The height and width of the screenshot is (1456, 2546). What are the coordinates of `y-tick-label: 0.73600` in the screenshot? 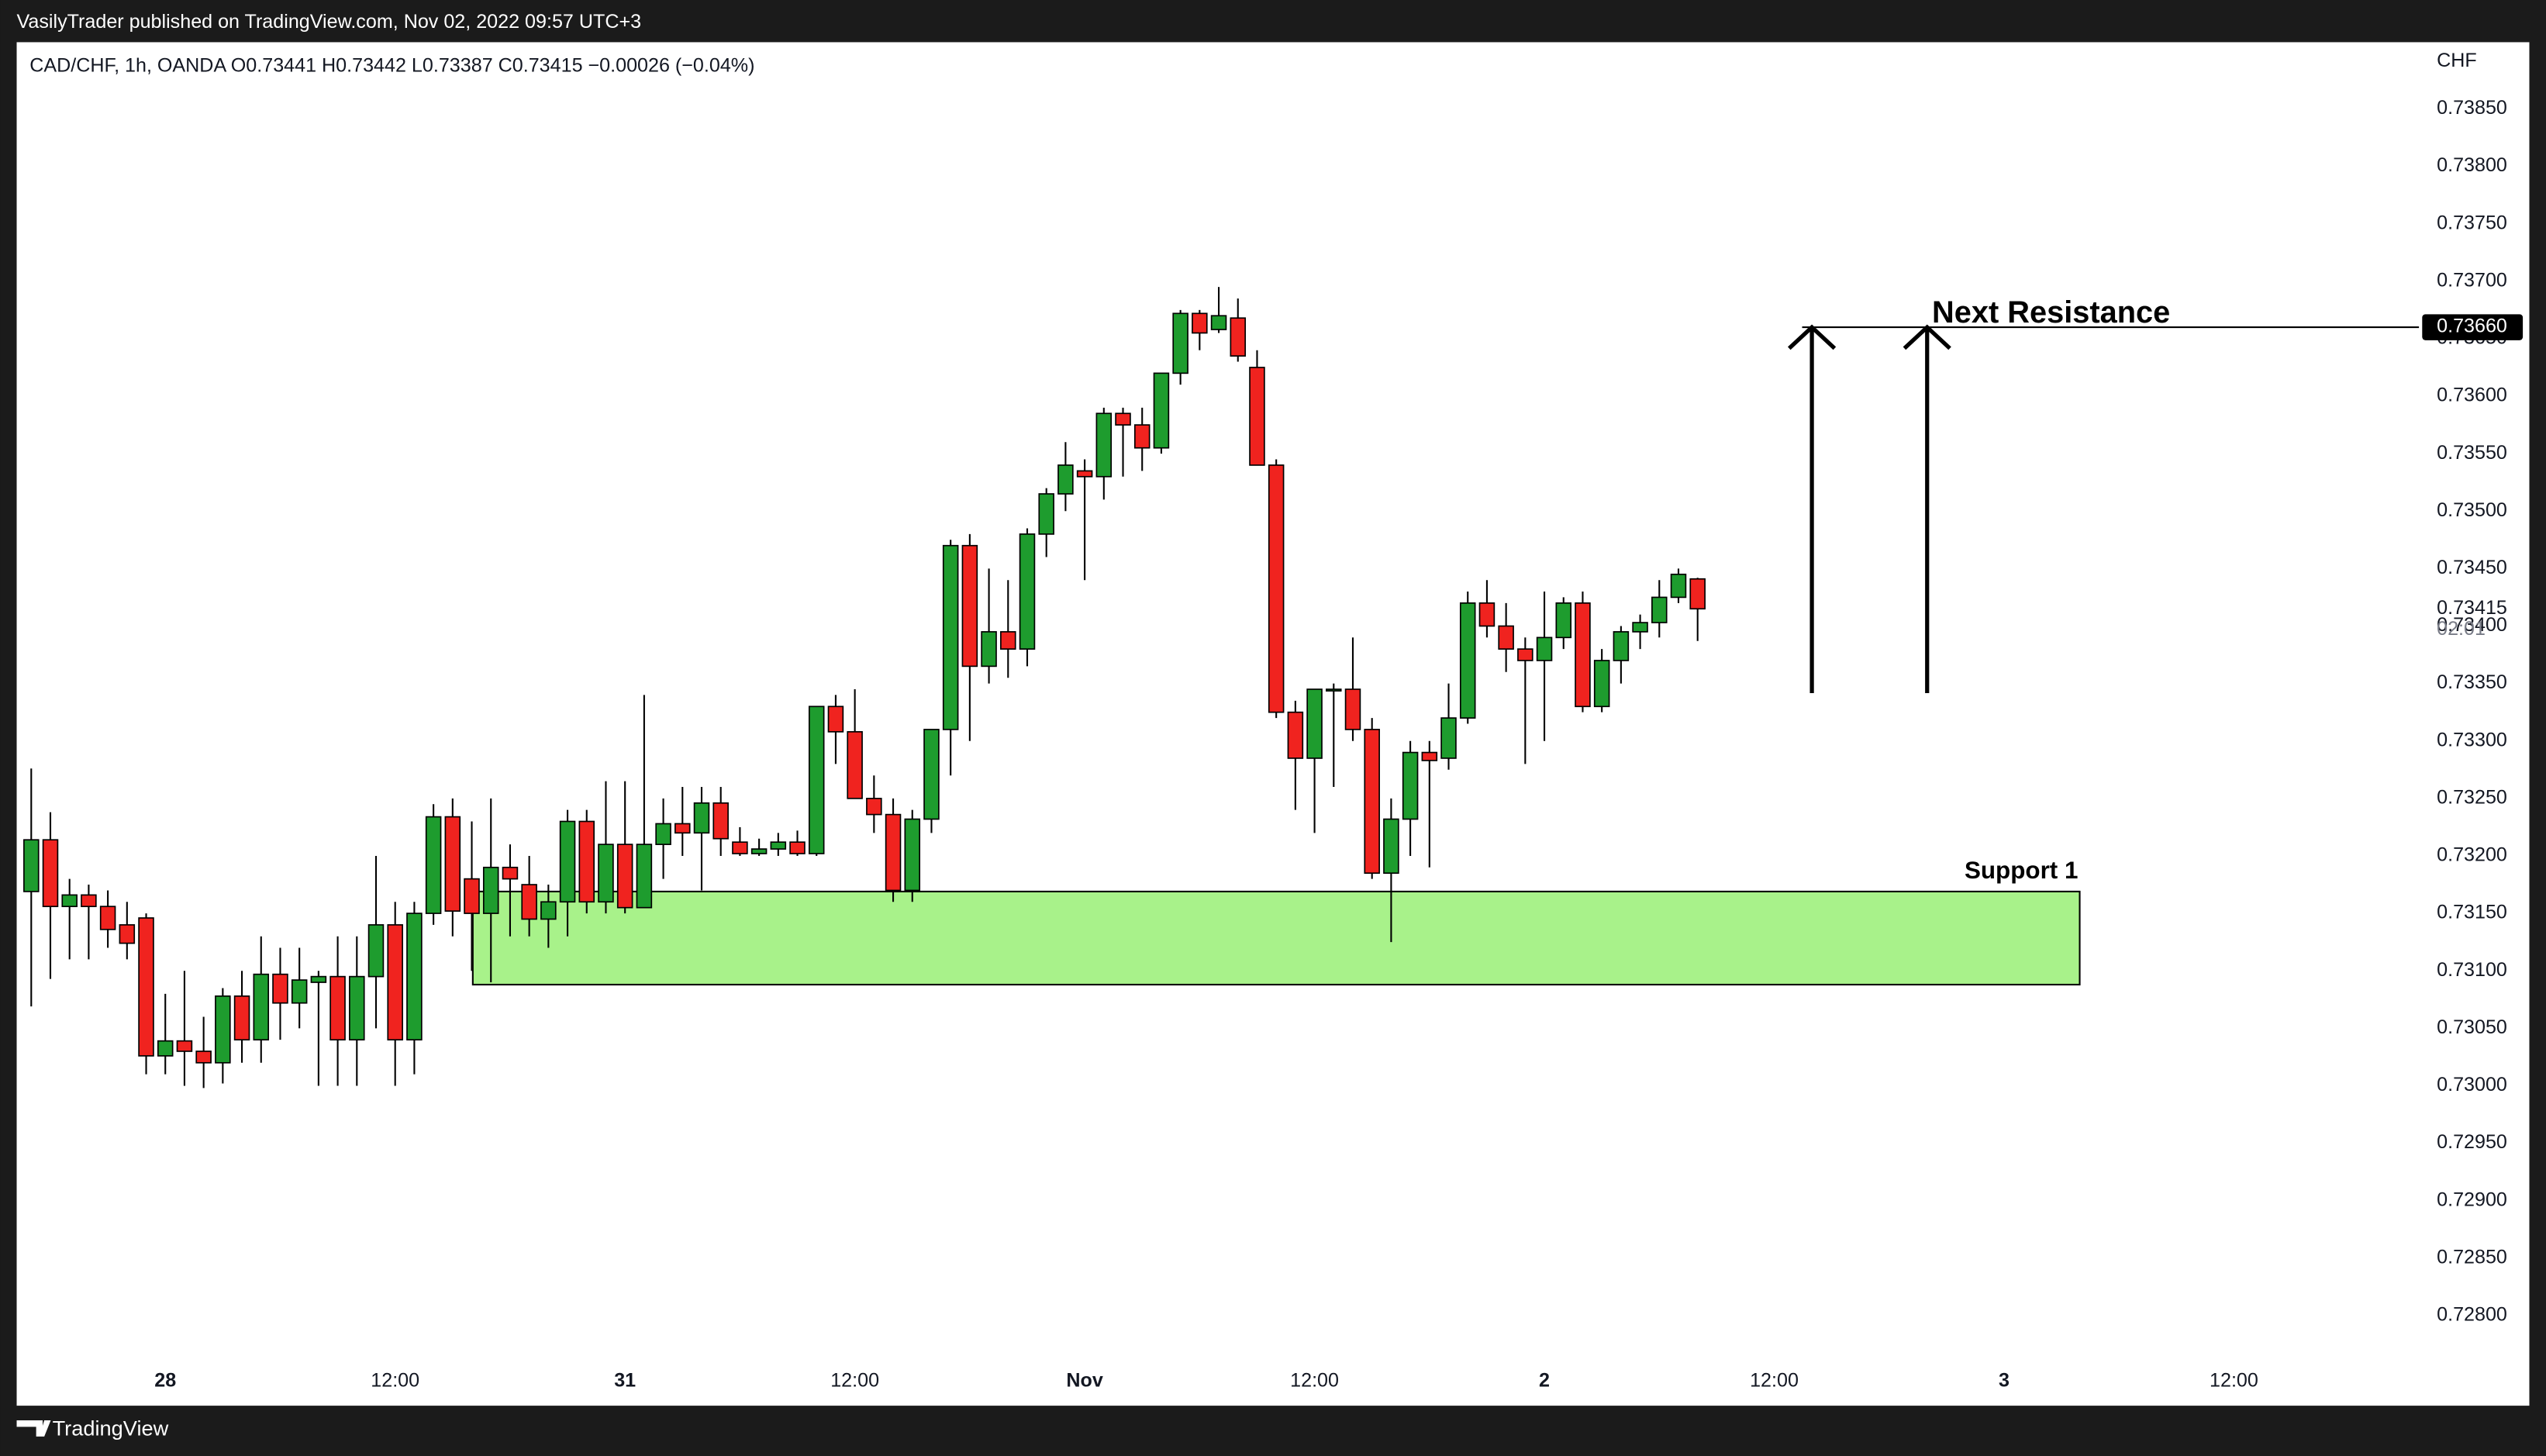 It's located at (2472, 396).